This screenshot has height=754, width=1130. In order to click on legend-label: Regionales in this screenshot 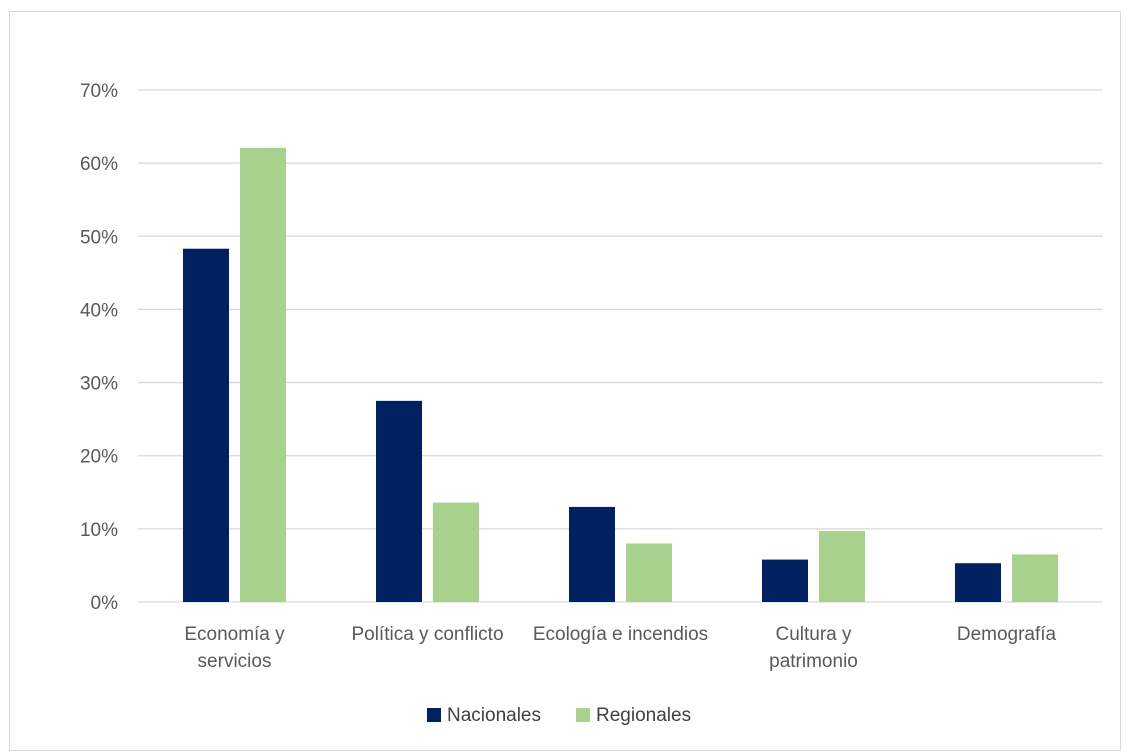, I will do `click(643, 715)`.